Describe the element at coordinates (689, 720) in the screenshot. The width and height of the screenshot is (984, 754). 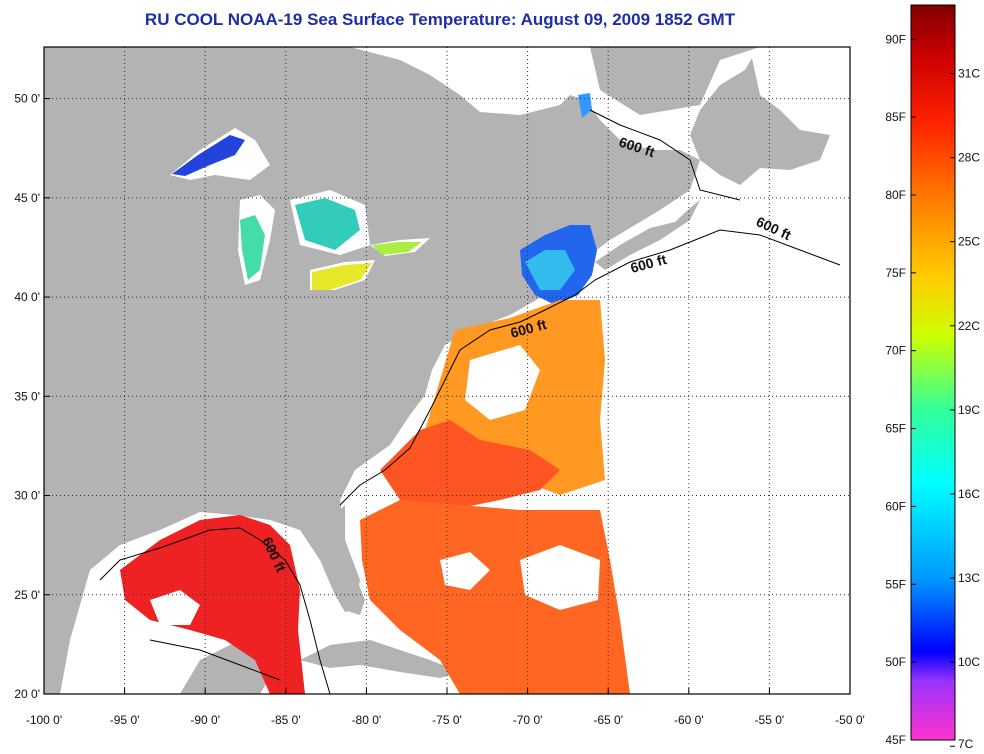
I see `lon-tick-label: -60 0'` at that location.